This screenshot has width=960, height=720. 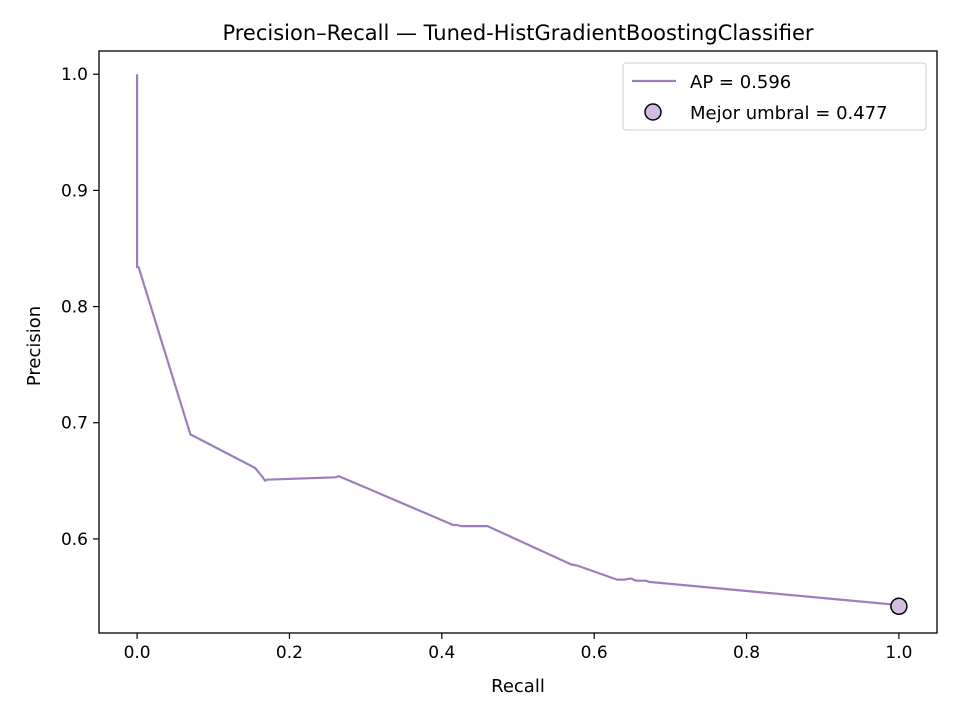 What do you see at coordinates (898, 653) in the screenshot?
I see `x-tick-label: 1.0` at bounding box center [898, 653].